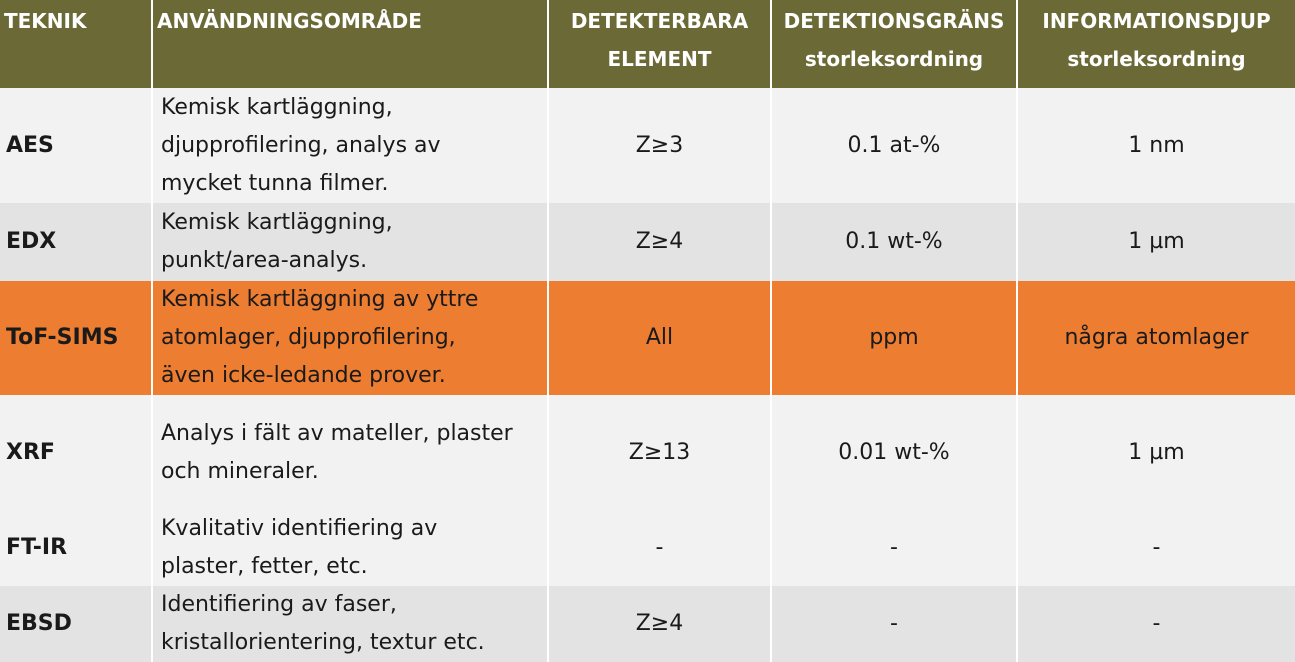 This screenshot has height=662, width=1295. Describe the element at coordinates (894, 145) in the screenshot. I see `cell-grans: 0.1 at-%` at that location.